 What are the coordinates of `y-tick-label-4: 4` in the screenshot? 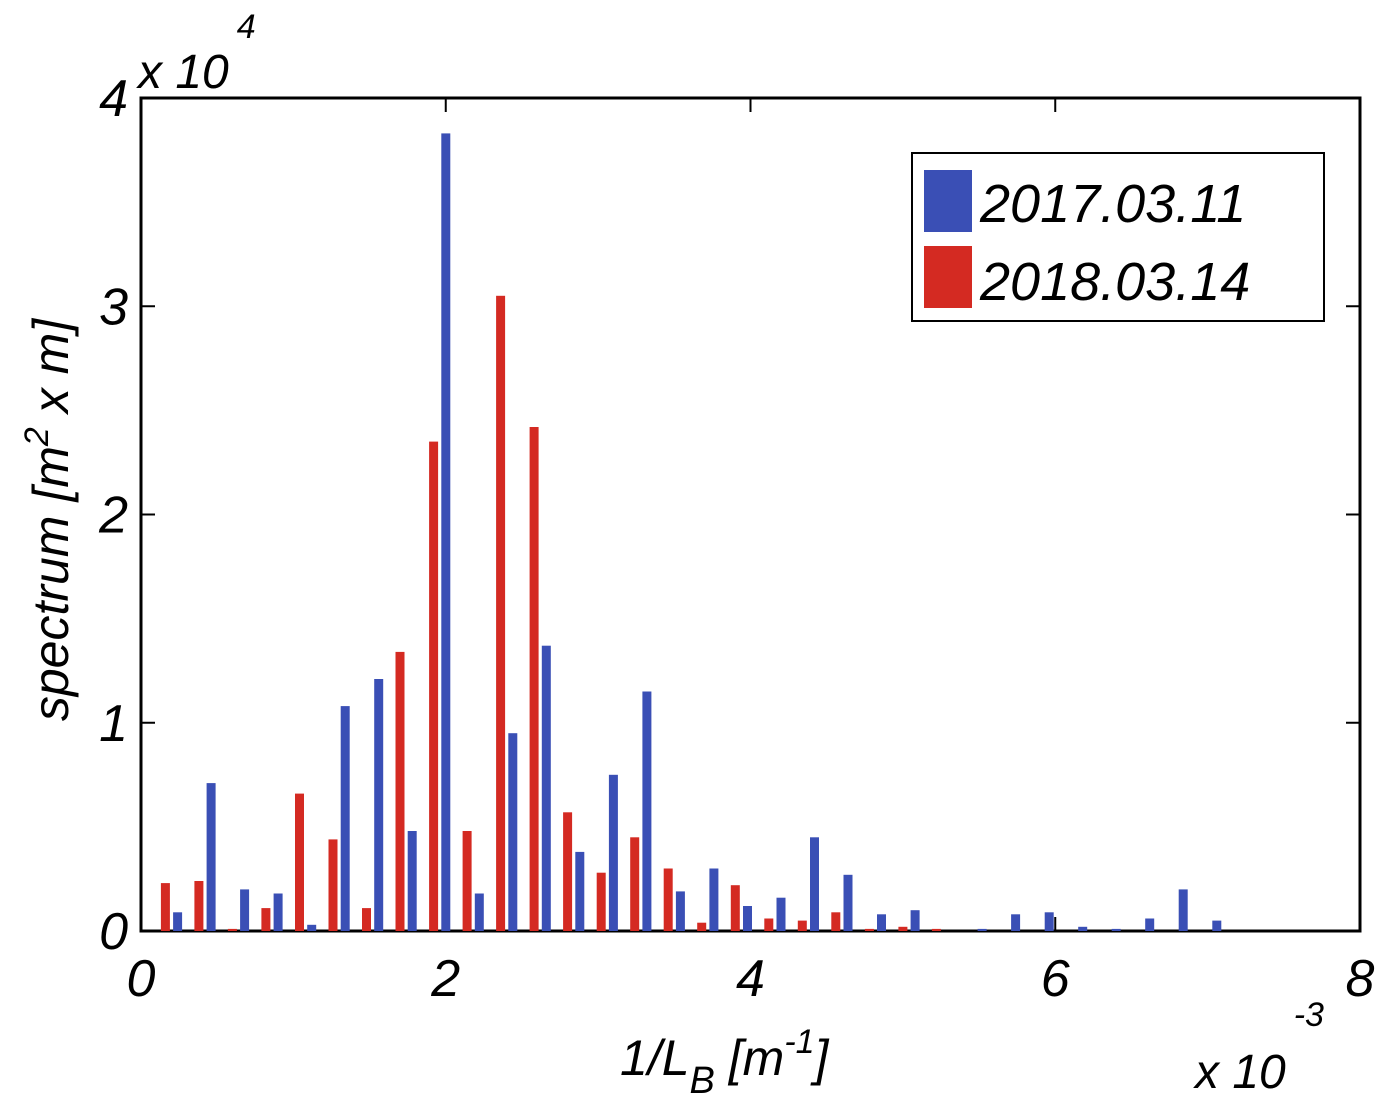 It's located at (113, 99).